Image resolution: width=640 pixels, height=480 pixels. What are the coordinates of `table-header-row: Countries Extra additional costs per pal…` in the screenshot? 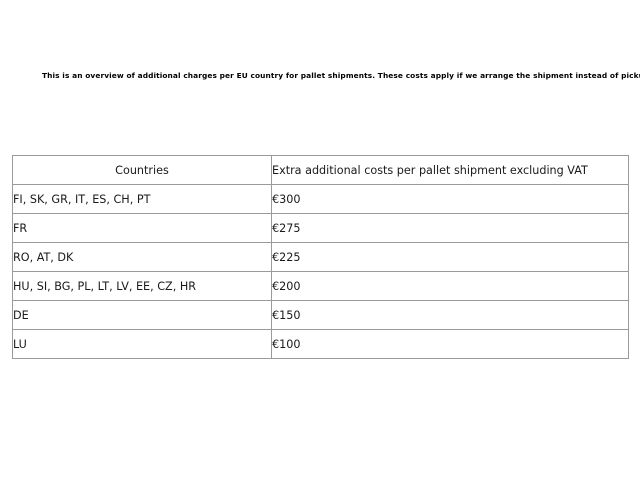 It's located at (320, 170).